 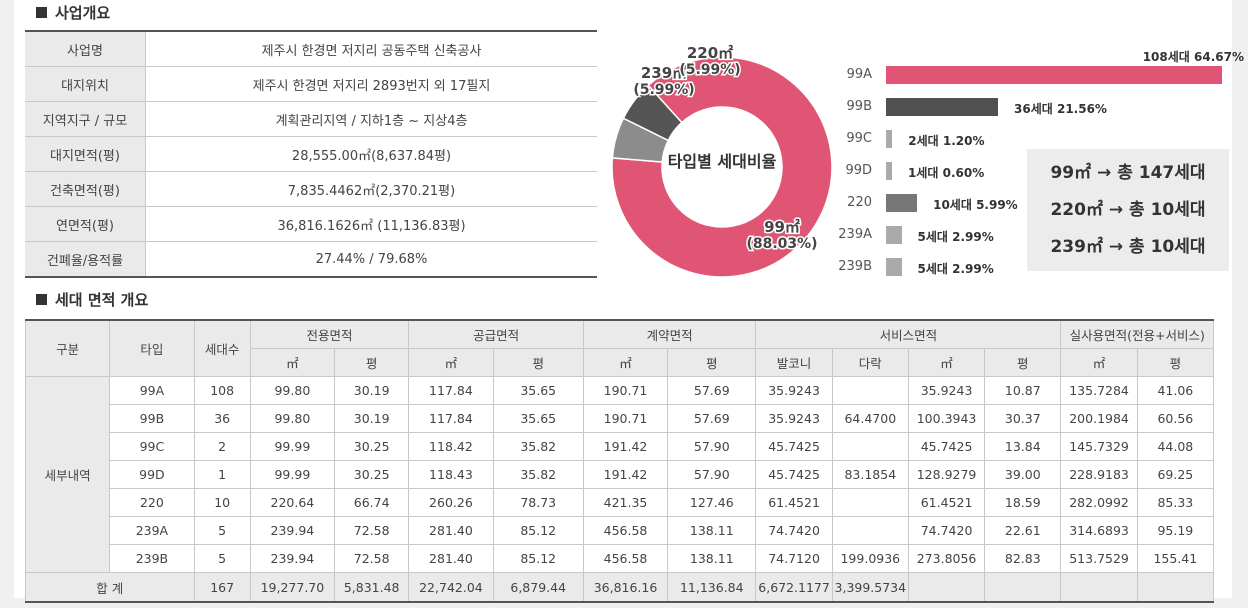 What do you see at coordinates (371, 154) in the screenshot?
I see `overview-value: 28,555.00㎡(8,637.84평)` at bounding box center [371, 154].